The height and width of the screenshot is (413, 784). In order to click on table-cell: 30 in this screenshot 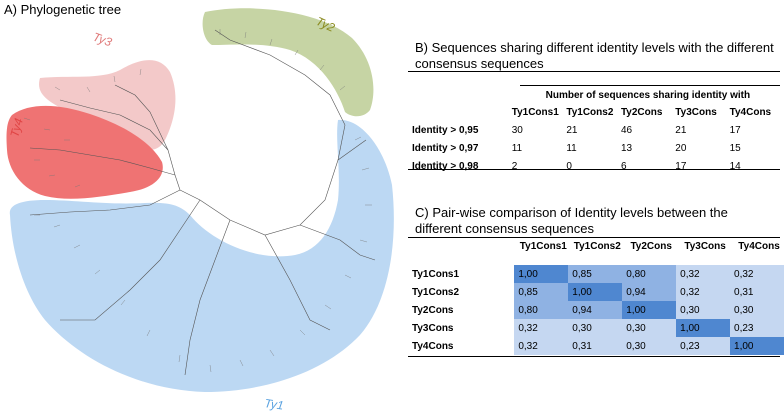, I will do `click(517, 130)`.